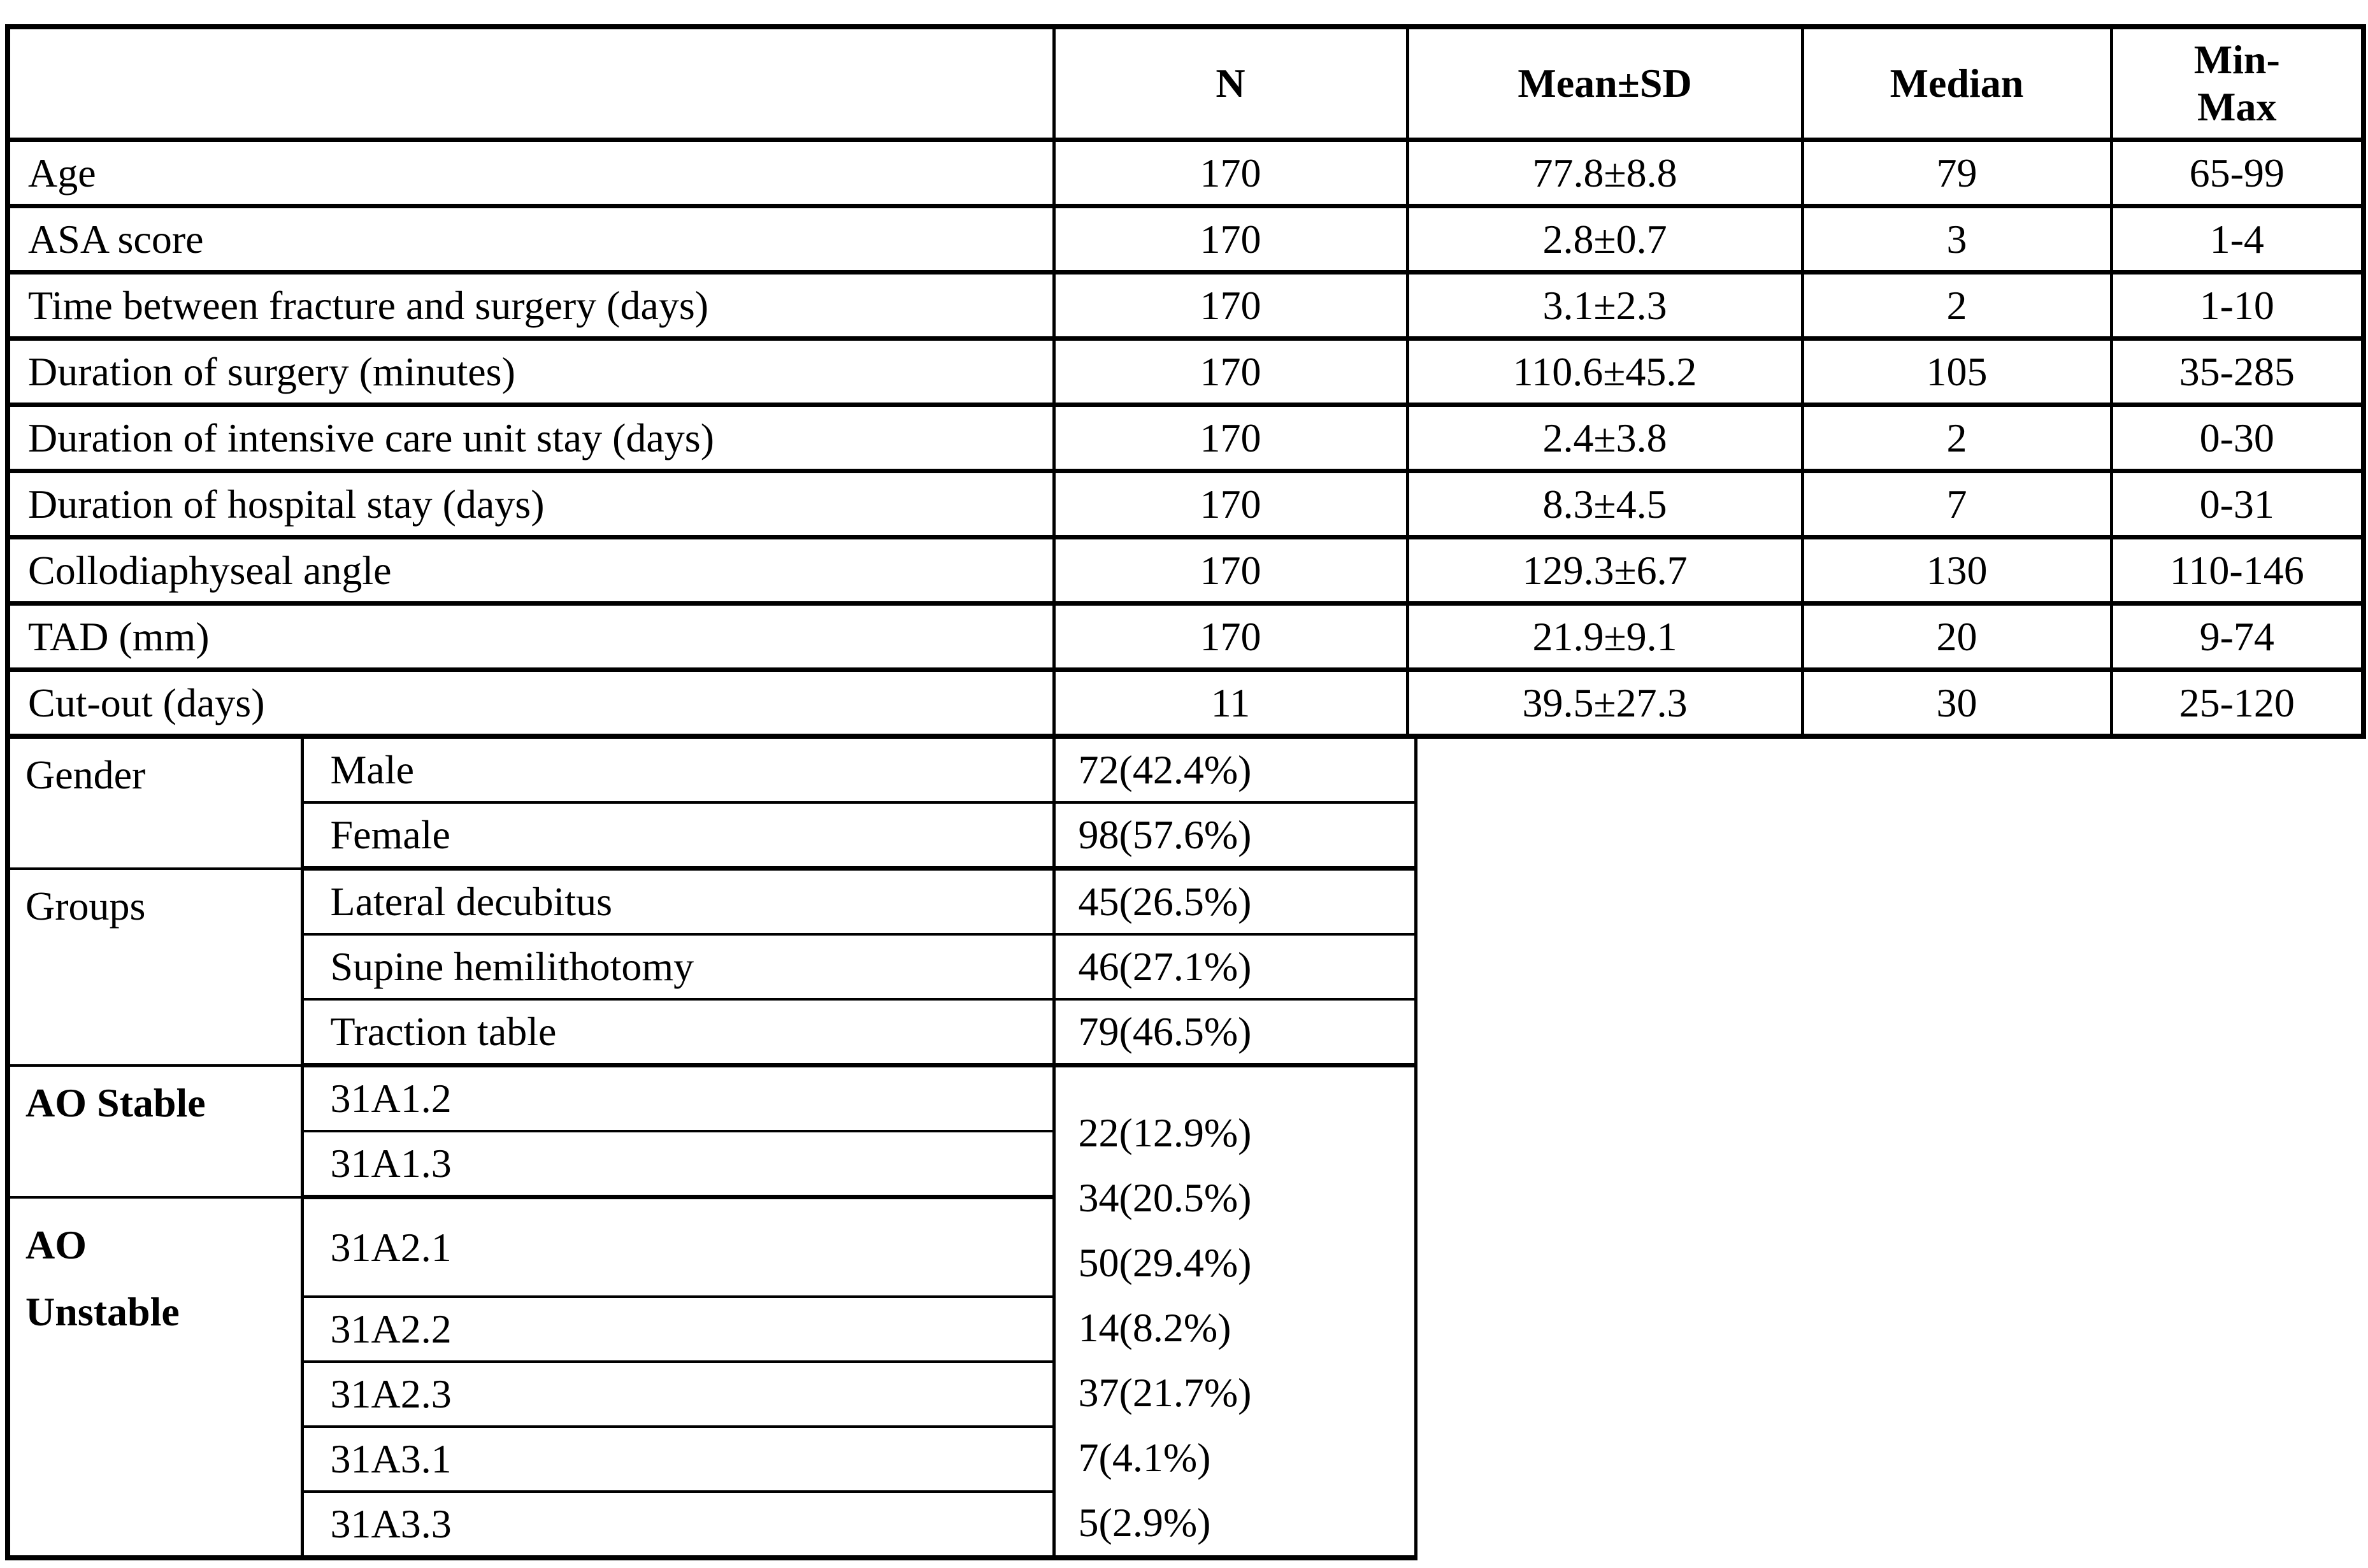 The image size is (2368, 1568). Describe the element at coordinates (678, 836) in the screenshot. I see `item-label: Female` at that location.